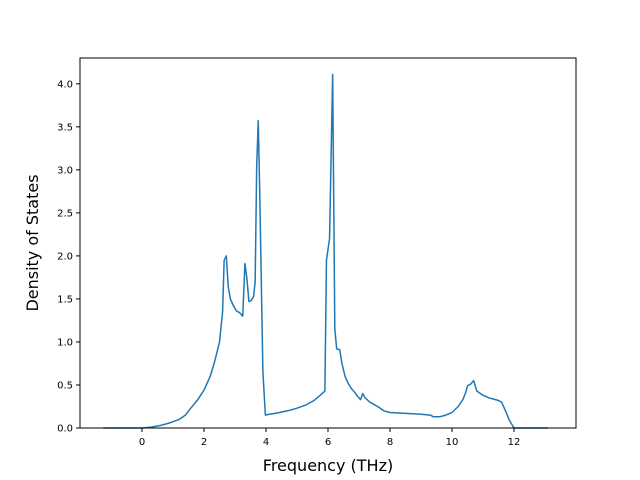 This screenshot has height=480, width=640. What do you see at coordinates (65, 342) in the screenshot?
I see `y-tick-label: 1.0` at bounding box center [65, 342].